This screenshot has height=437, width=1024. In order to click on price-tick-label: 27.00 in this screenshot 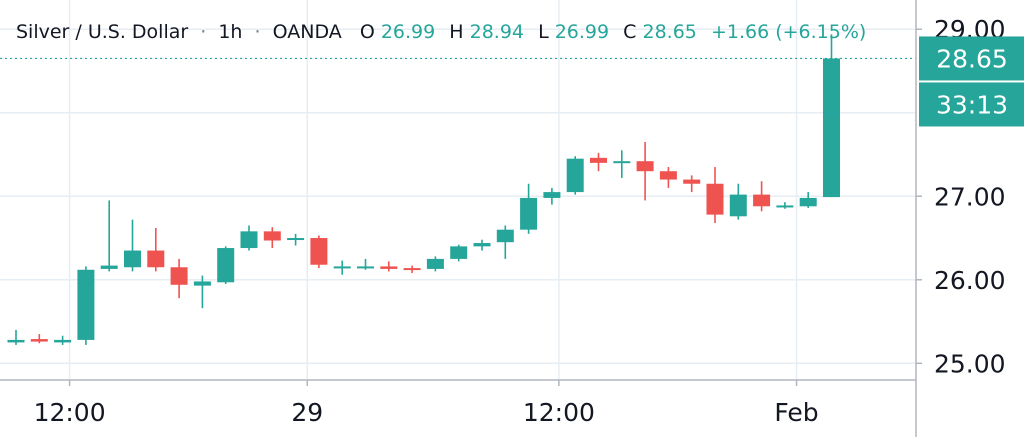, I will do `click(970, 196)`.